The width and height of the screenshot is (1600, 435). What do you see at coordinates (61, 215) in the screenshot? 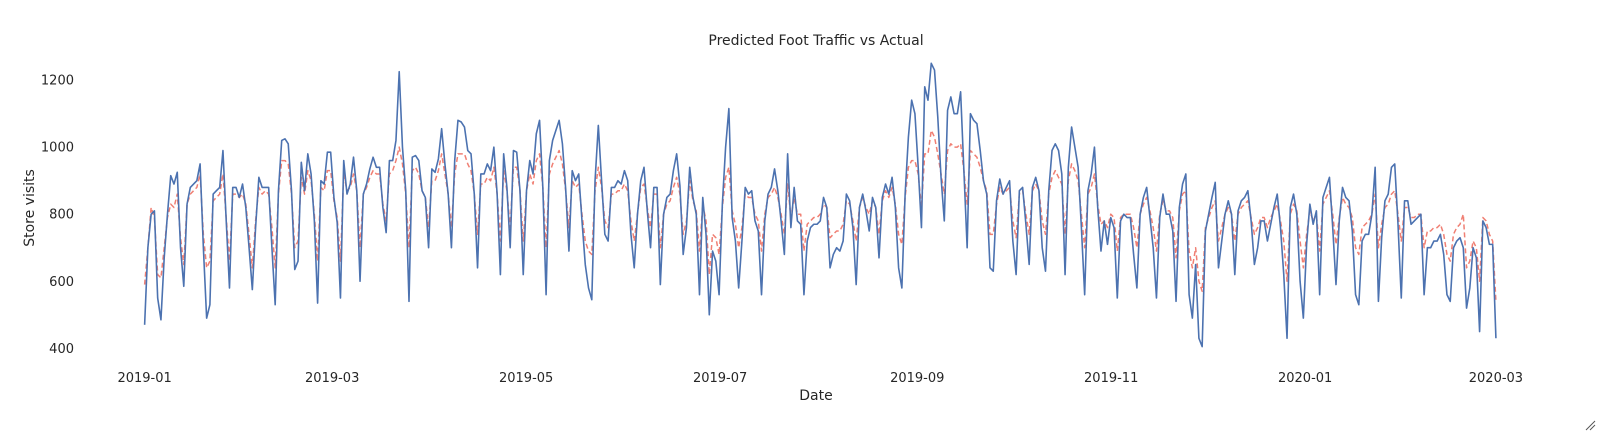
I see `y-tick-label: 800` at bounding box center [61, 215].